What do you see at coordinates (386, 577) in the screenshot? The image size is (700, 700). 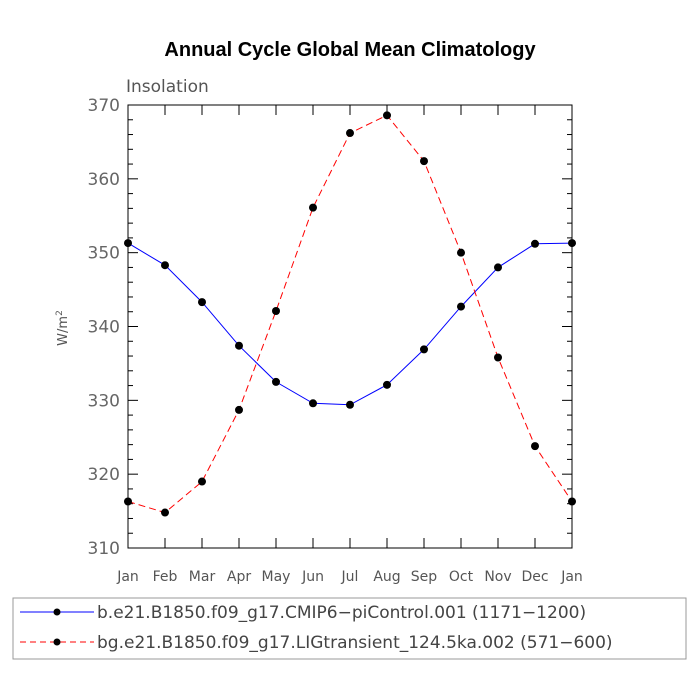 I see `x-tick-label: Aug` at bounding box center [386, 577].